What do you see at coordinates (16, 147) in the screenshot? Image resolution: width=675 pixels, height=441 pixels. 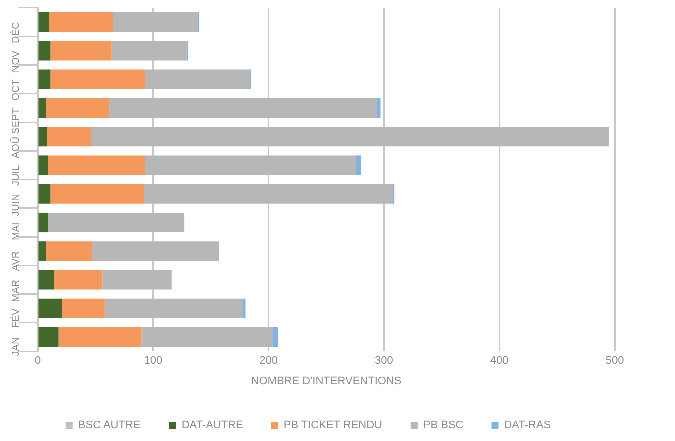 I see `y-tick-label: AOÛ` at bounding box center [16, 147].